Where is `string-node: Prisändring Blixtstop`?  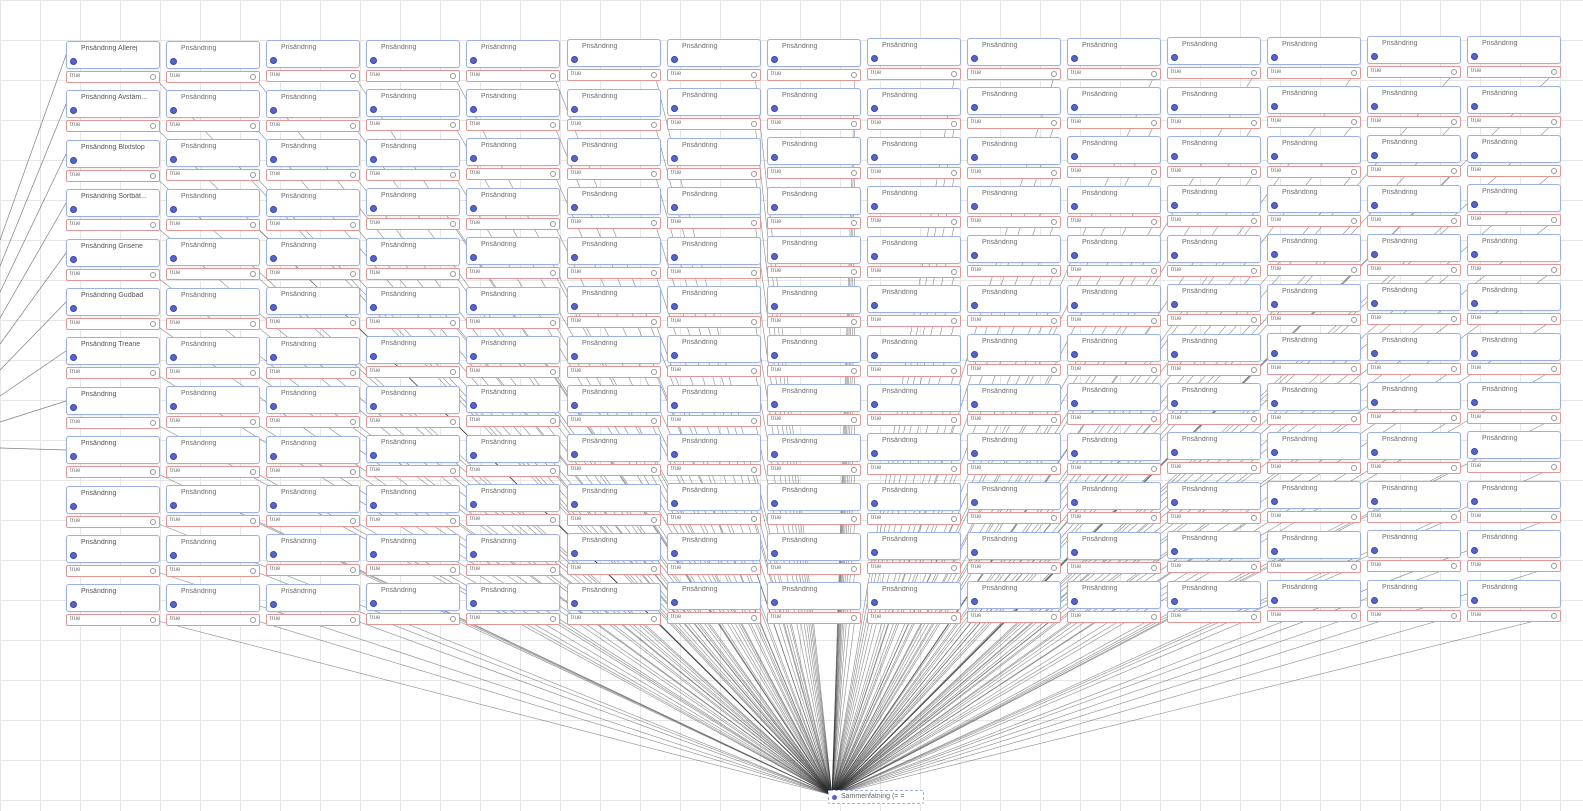
string-node: Prisändring Blixtstop is located at coordinates (113, 154).